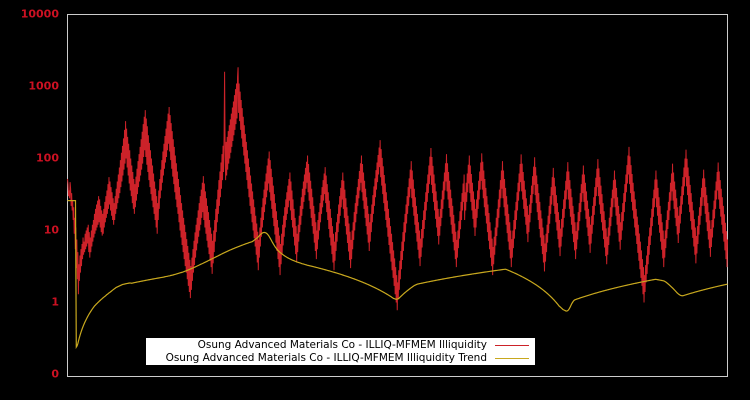  I want to click on y-axis-tick-labels: 0 1 10 100 1000 10000, so click(40, 194).